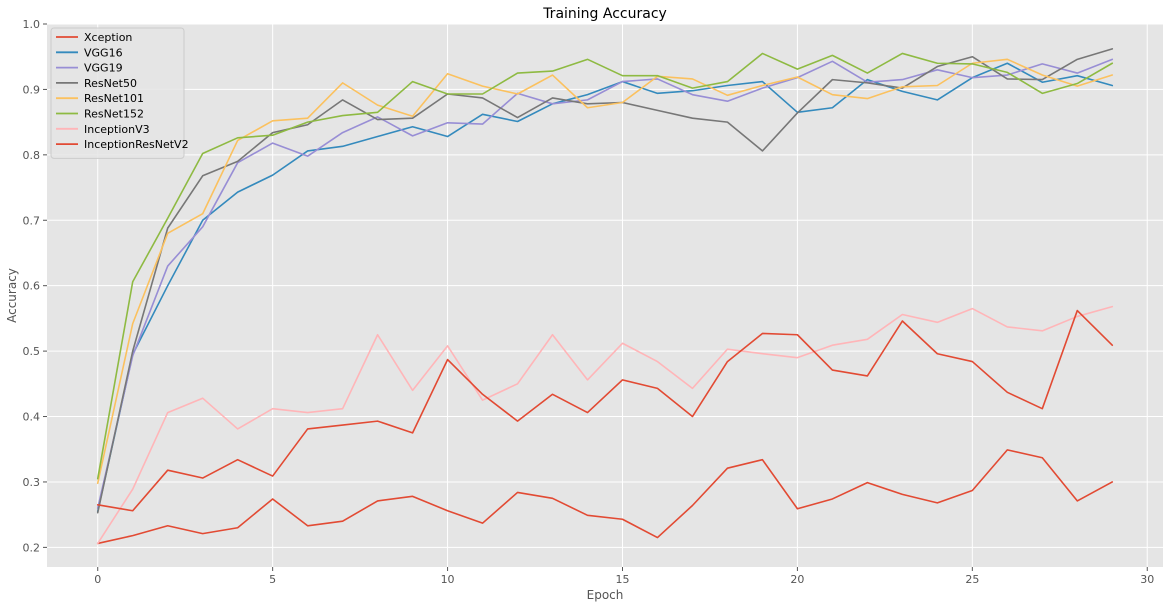 The width and height of the screenshot is (1170, 609). I want to click on legend-label: InceptionResNetV2, so click(136, 144).